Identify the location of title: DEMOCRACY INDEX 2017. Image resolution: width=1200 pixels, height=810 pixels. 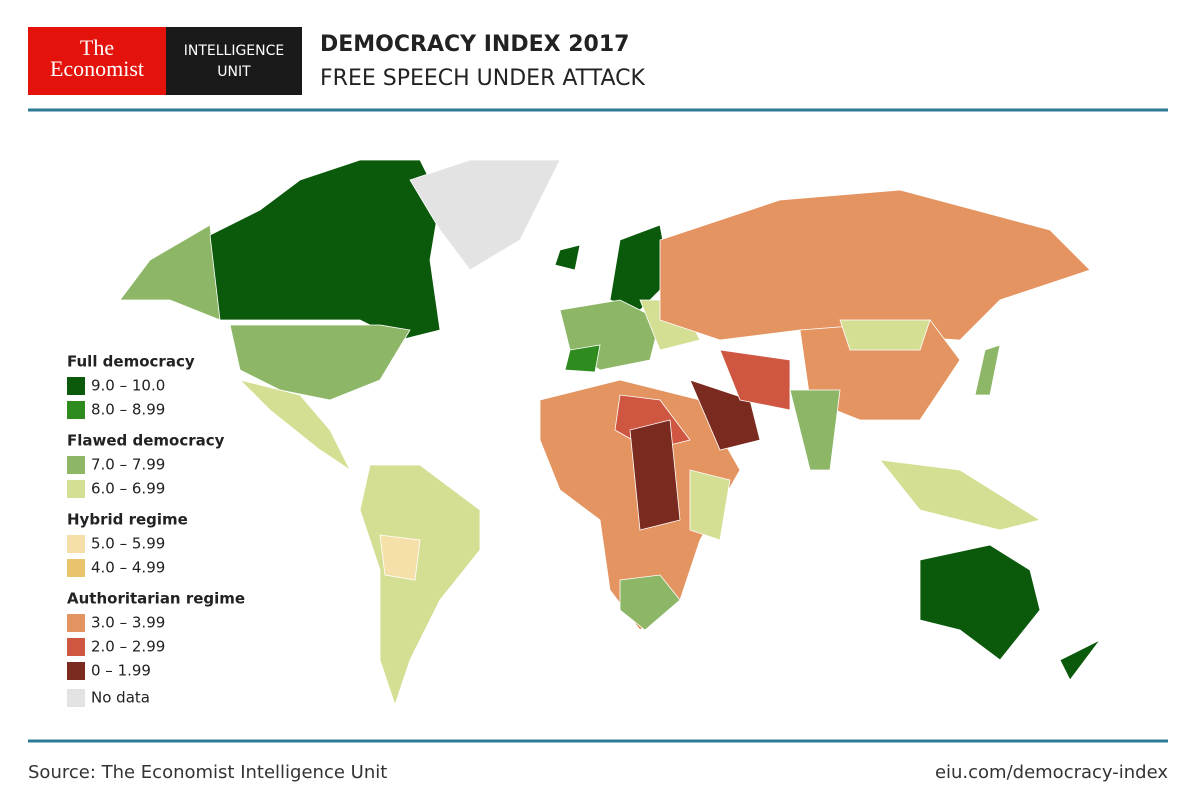
(474, 44).